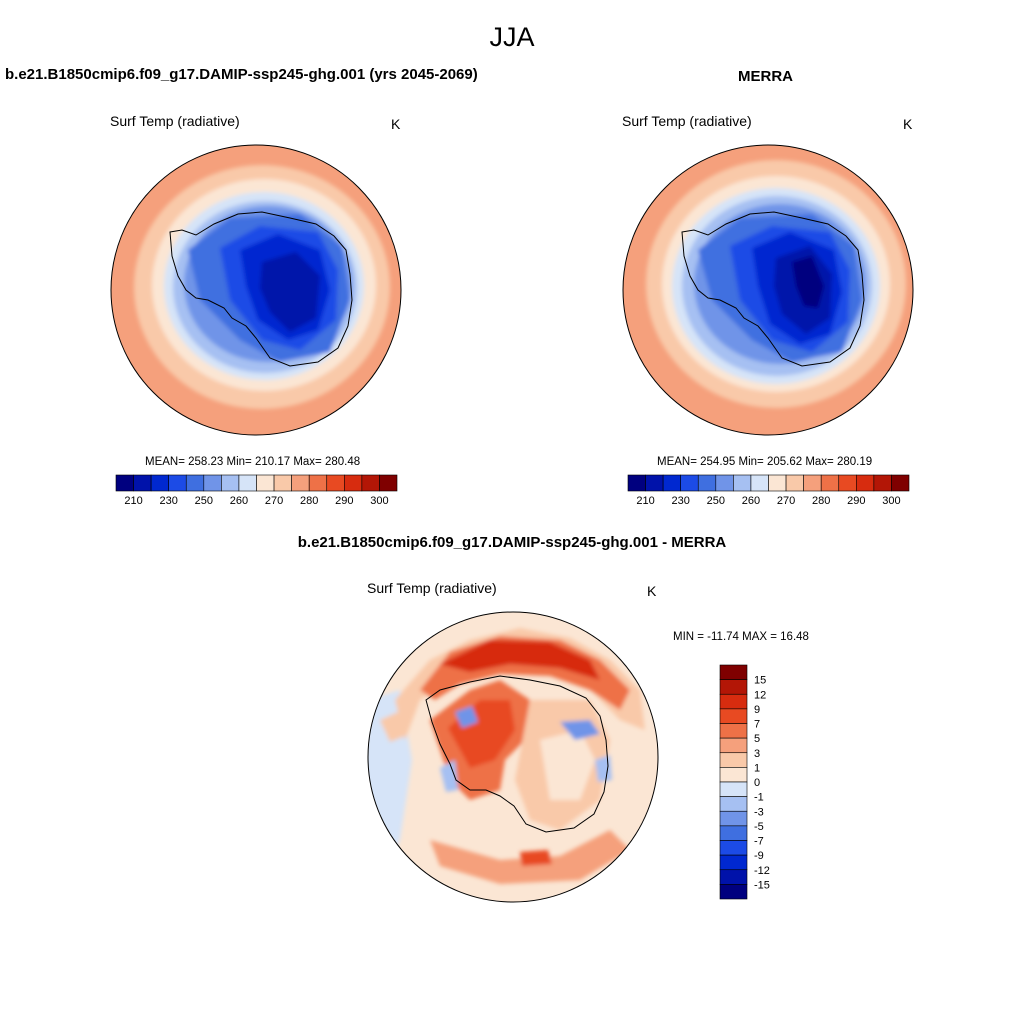 Image resolution: width=1024 pixels, height=1024 pixels. What do you see at coordinates (757, 739) in the screenshot?
I see `panel3-colorbar-tick-label: 5` at bounding box center [757, 739].